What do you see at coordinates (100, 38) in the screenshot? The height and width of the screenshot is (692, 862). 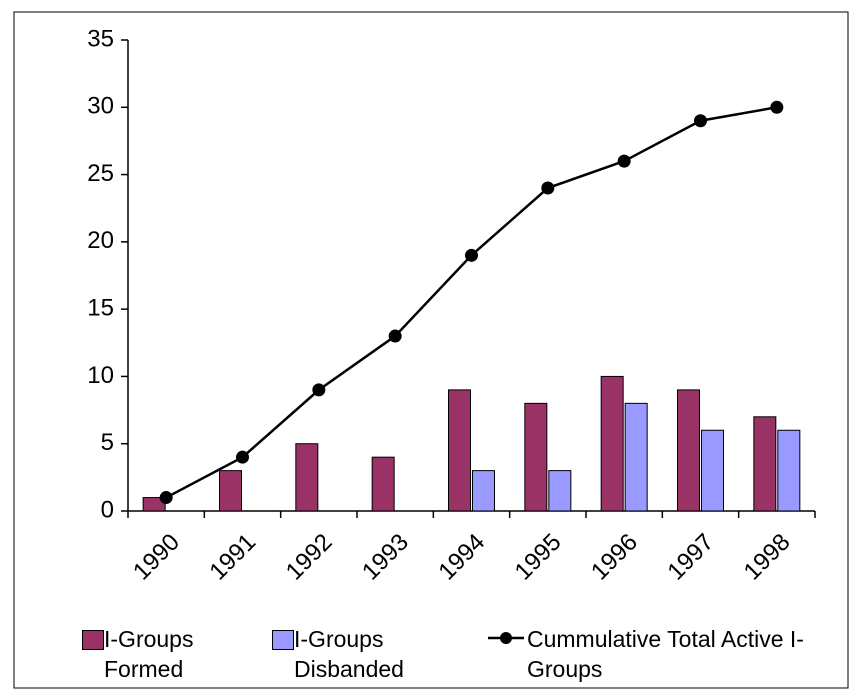 I see `y-tick-label: 35` at bounding box center [100, 38].